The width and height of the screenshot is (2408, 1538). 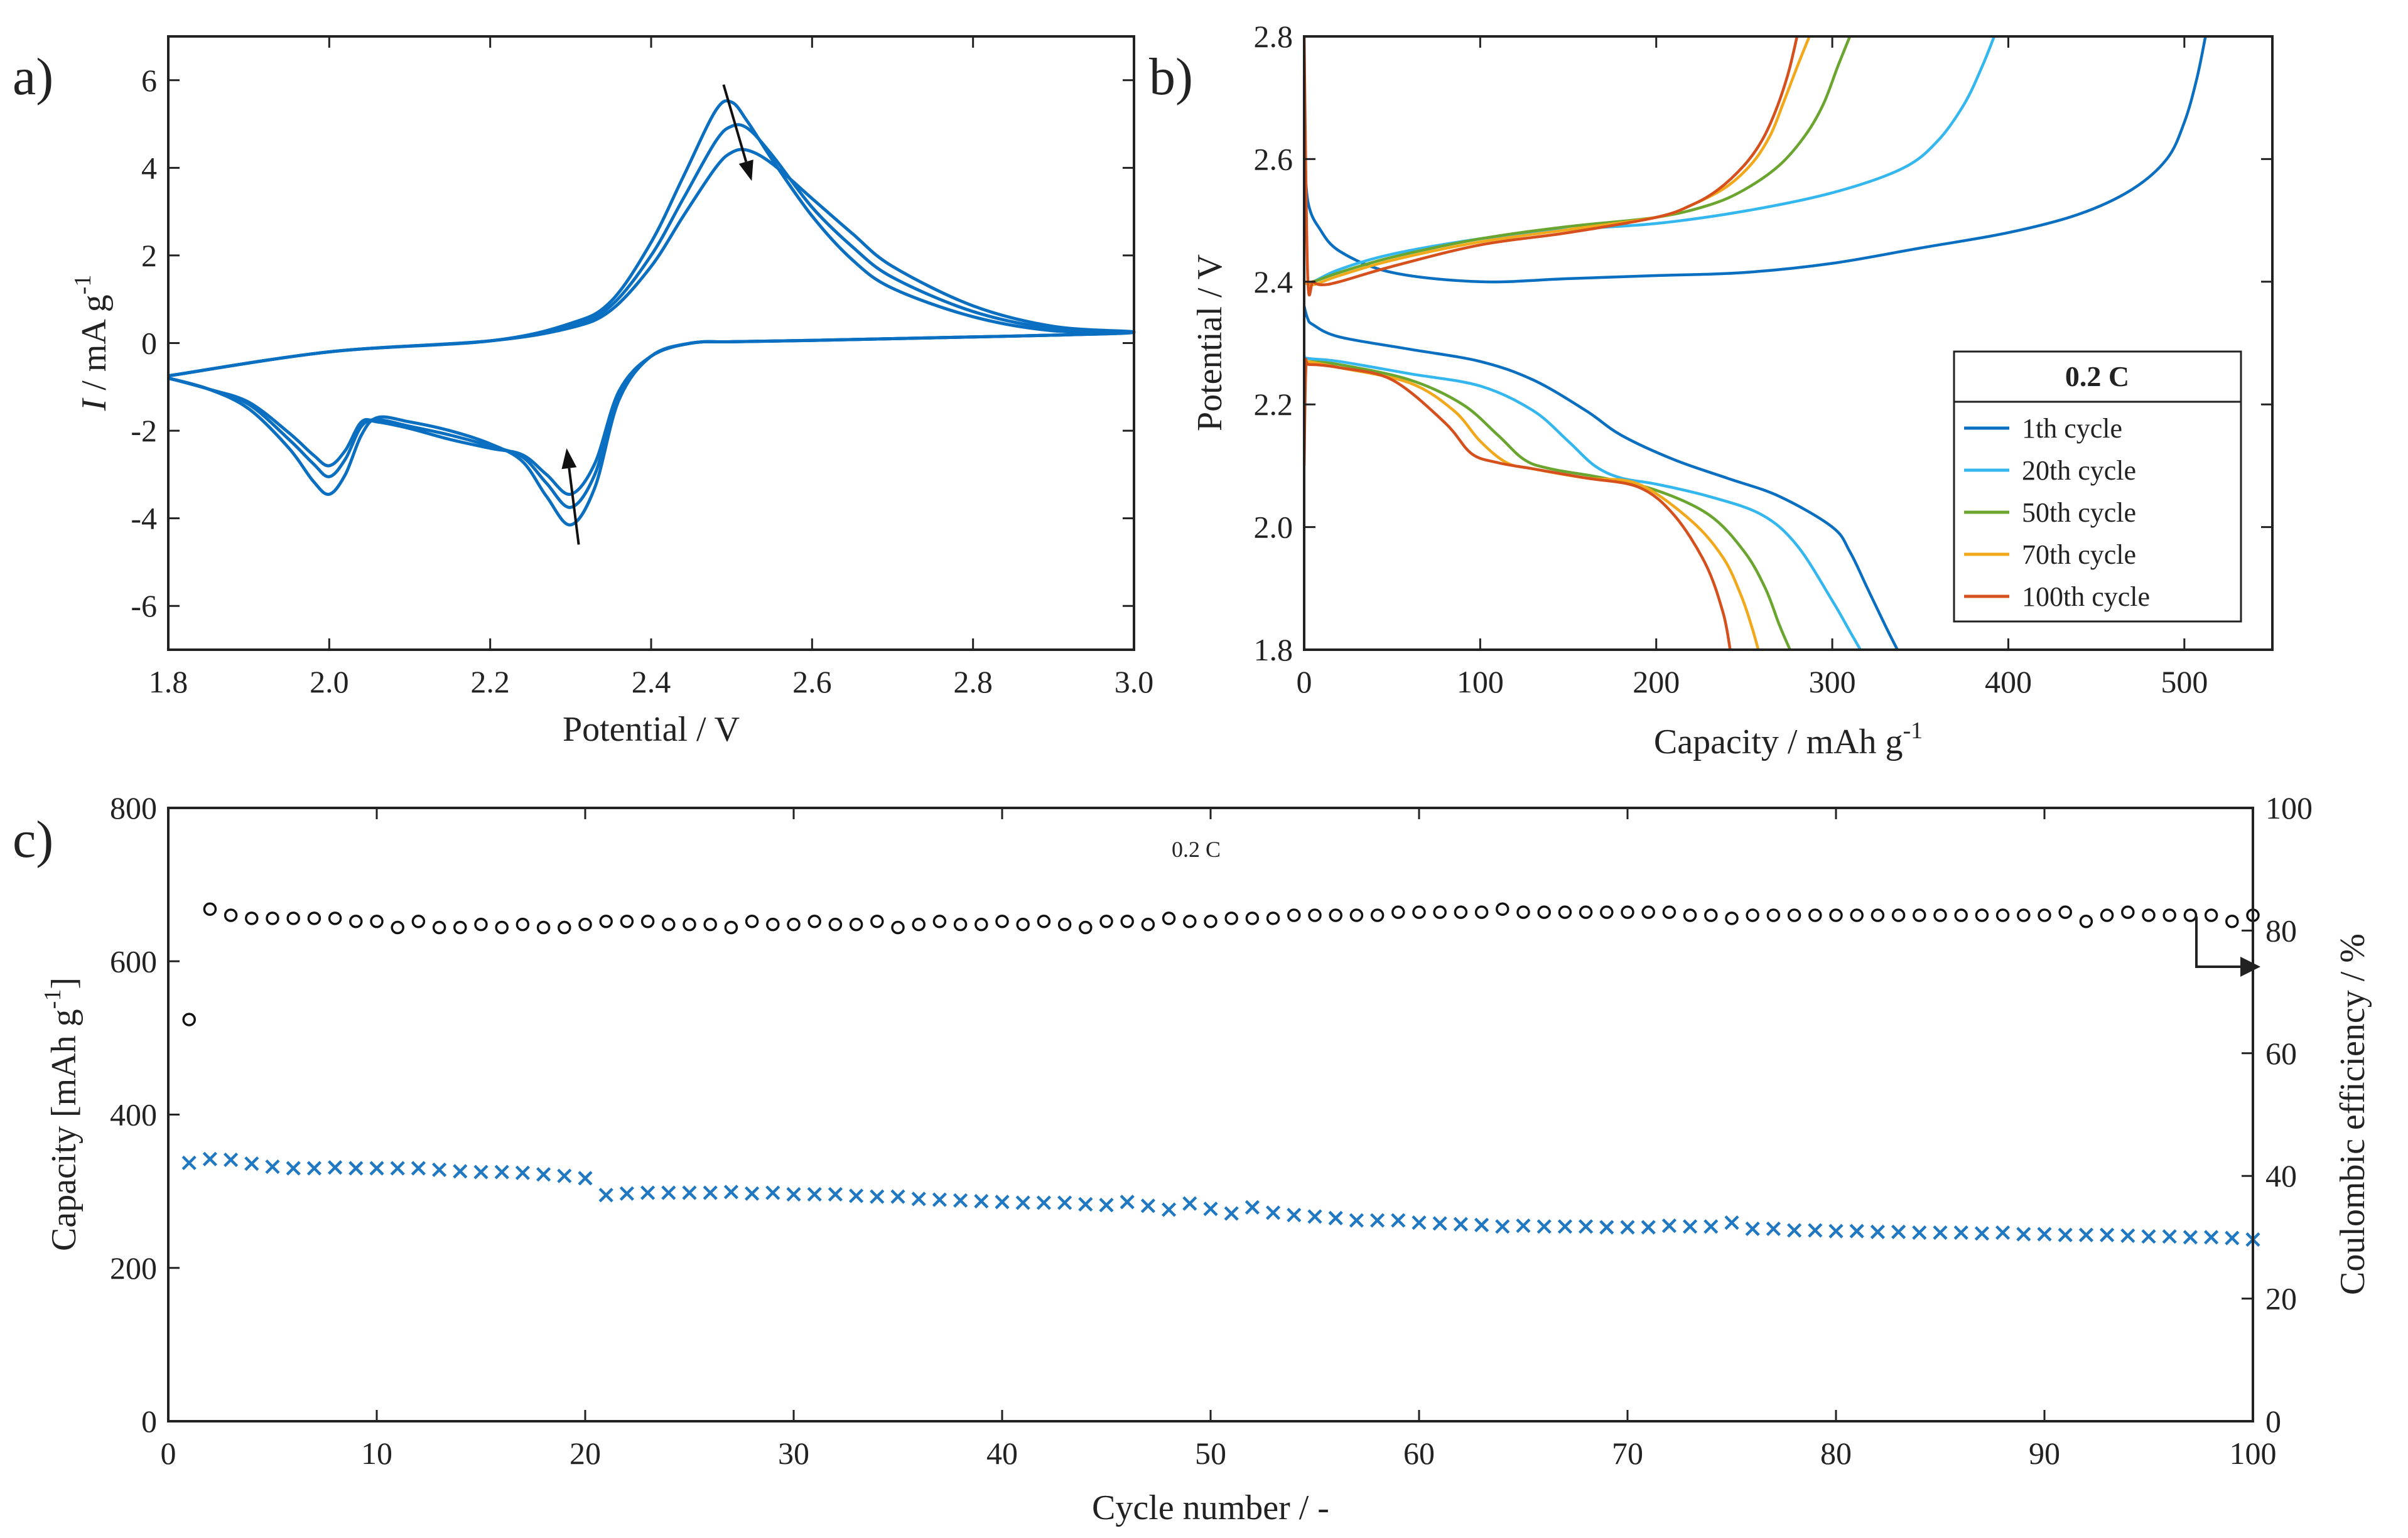 What do you see at coordinates (2072, 428) in the screenshot?
I see `legend-label: 1th cycle` at bounding box center [2072, 428].